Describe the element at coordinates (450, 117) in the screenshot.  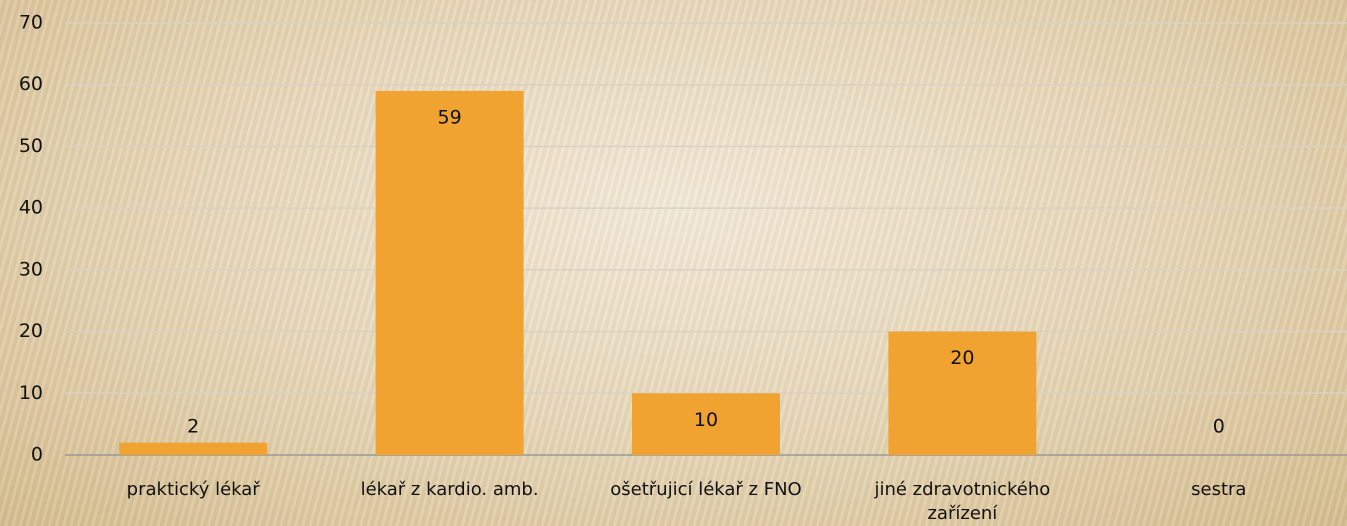
I see `data-label: 59` at that location.